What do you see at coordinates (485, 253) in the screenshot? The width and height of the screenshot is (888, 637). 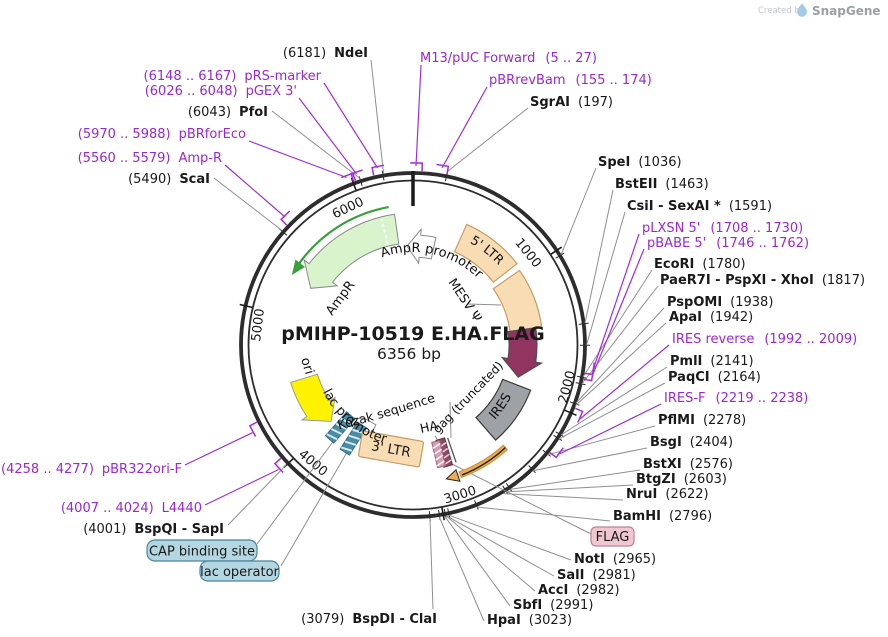 I see `feature-5-ltr` at bounding box center [485, 253].